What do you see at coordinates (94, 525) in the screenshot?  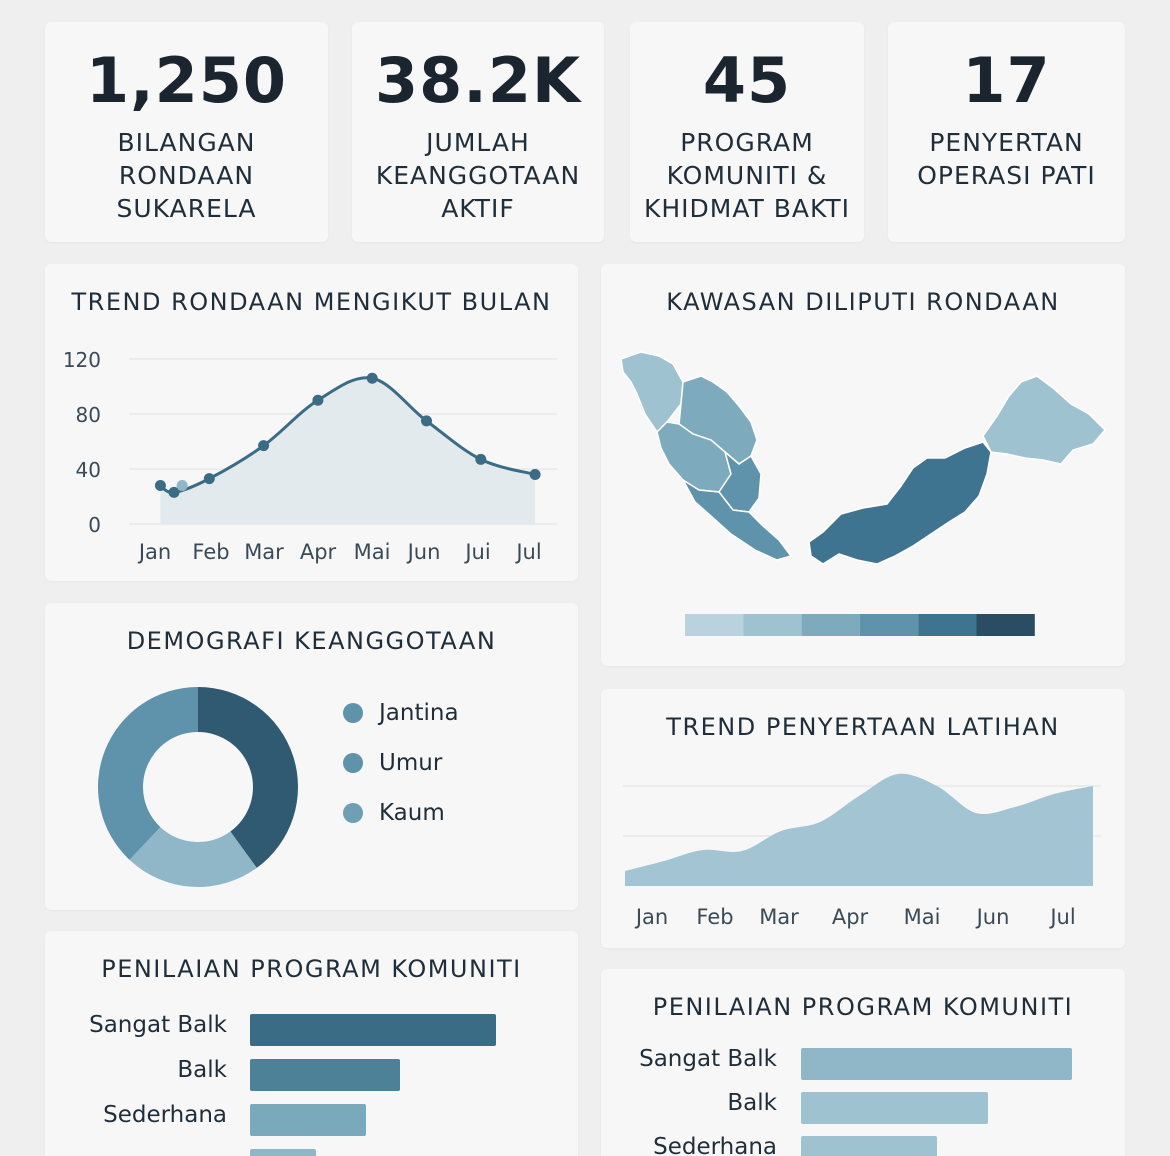 I see `y-tick-label: 0` at bounding box center [94, 525].